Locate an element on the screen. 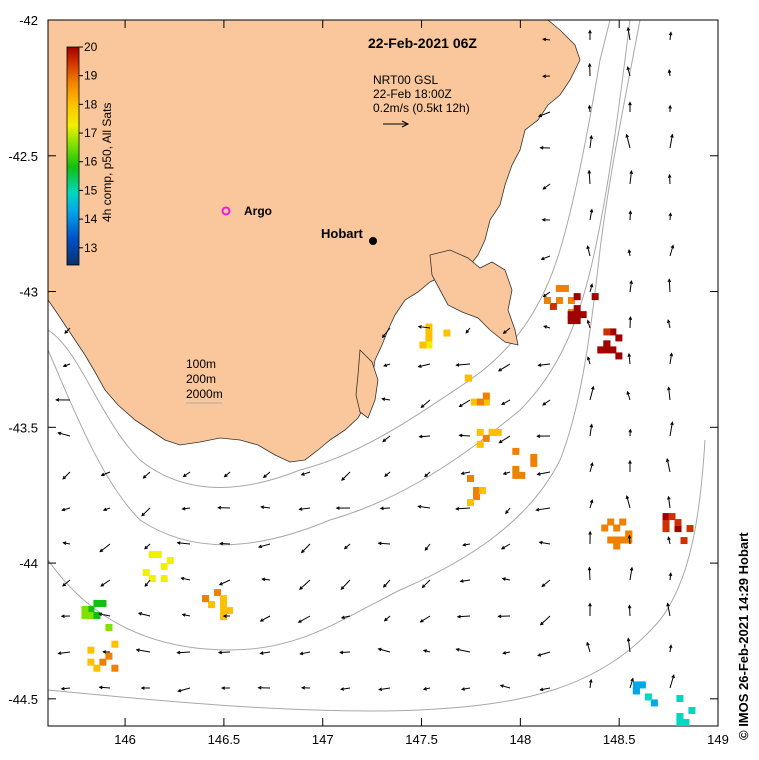 Image resolution: width=759 pixels, height=760 pixels. colorbar-tick-label: 16 is located at coordinates (91, 162).